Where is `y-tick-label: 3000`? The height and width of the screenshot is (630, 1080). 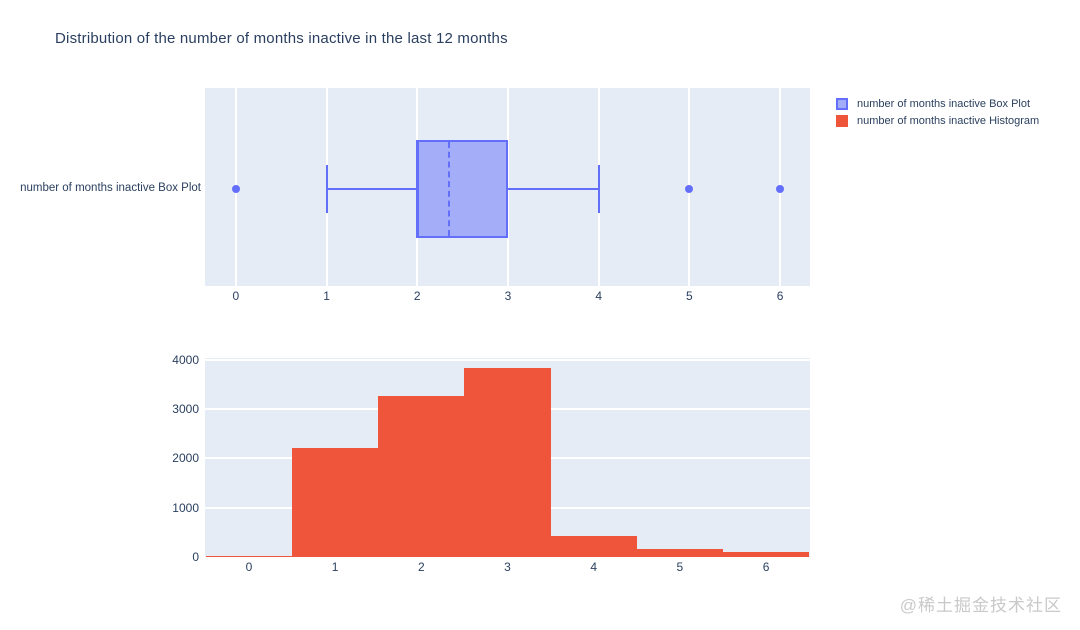 y-tick-label: 3000 is located at coordinates (185, 409).